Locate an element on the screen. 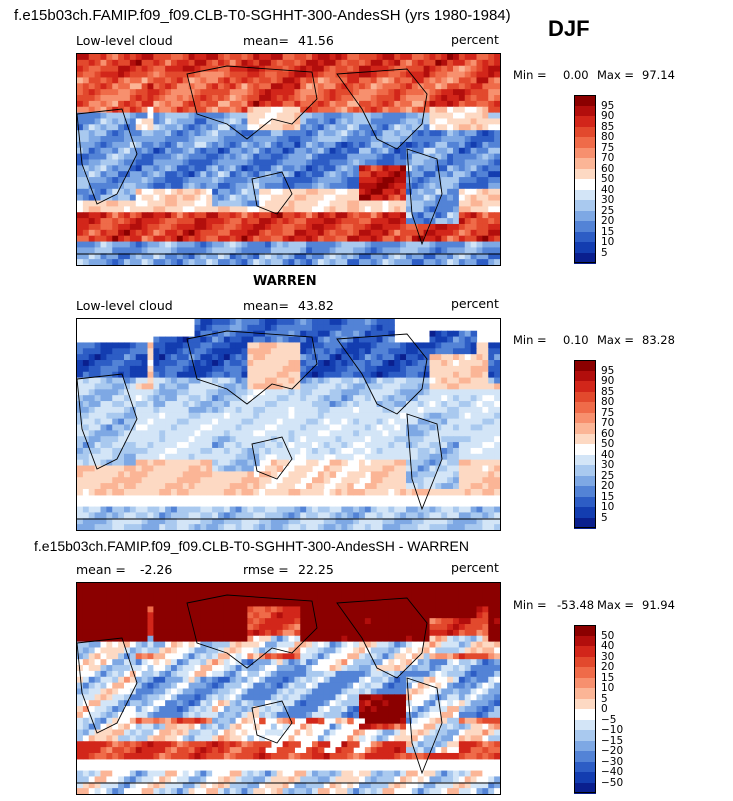 The image size is (733, 801). coastline is located at coordinates (382, 109).